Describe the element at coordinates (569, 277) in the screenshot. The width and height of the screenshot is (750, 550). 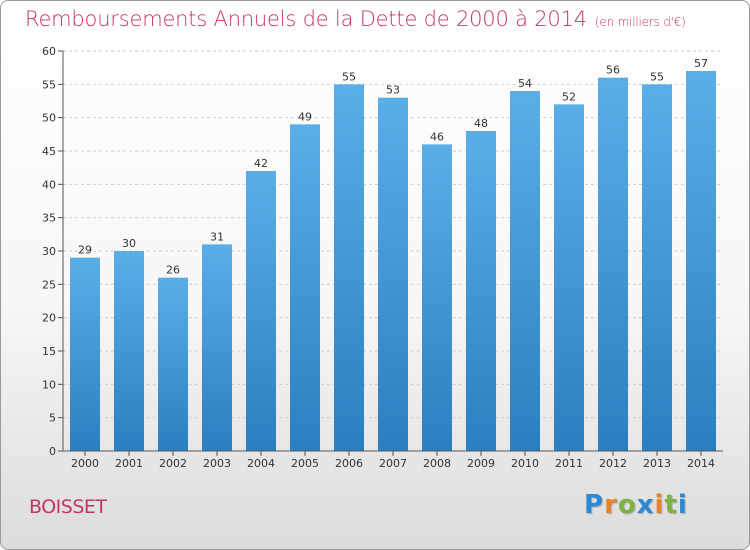
I see `bar-2011` at that location.